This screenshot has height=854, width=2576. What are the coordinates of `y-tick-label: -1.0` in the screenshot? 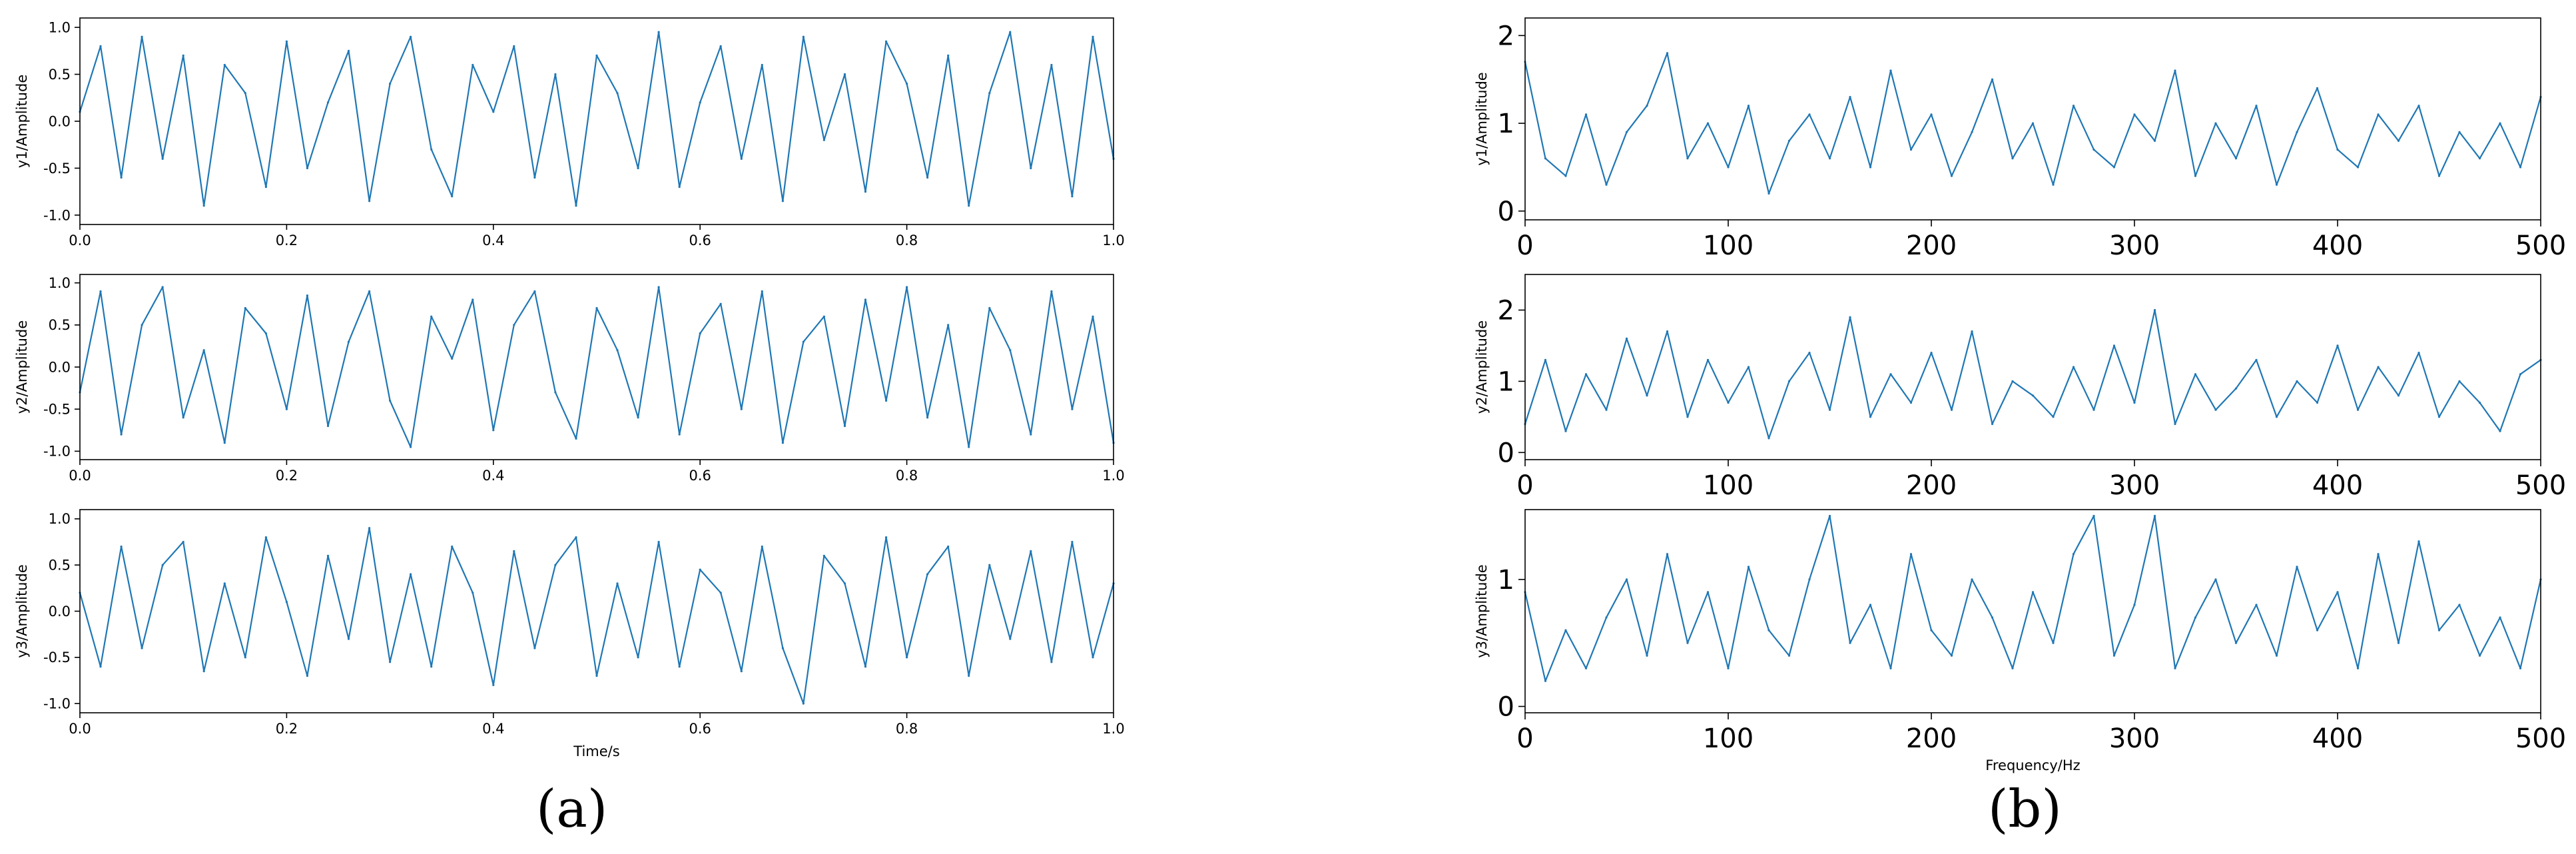 It's located at (57, 452).